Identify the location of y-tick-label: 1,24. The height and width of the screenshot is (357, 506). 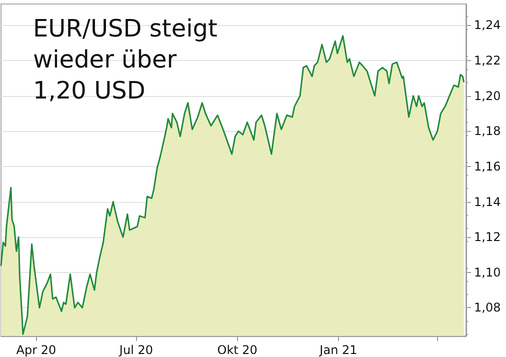
(487, 25).